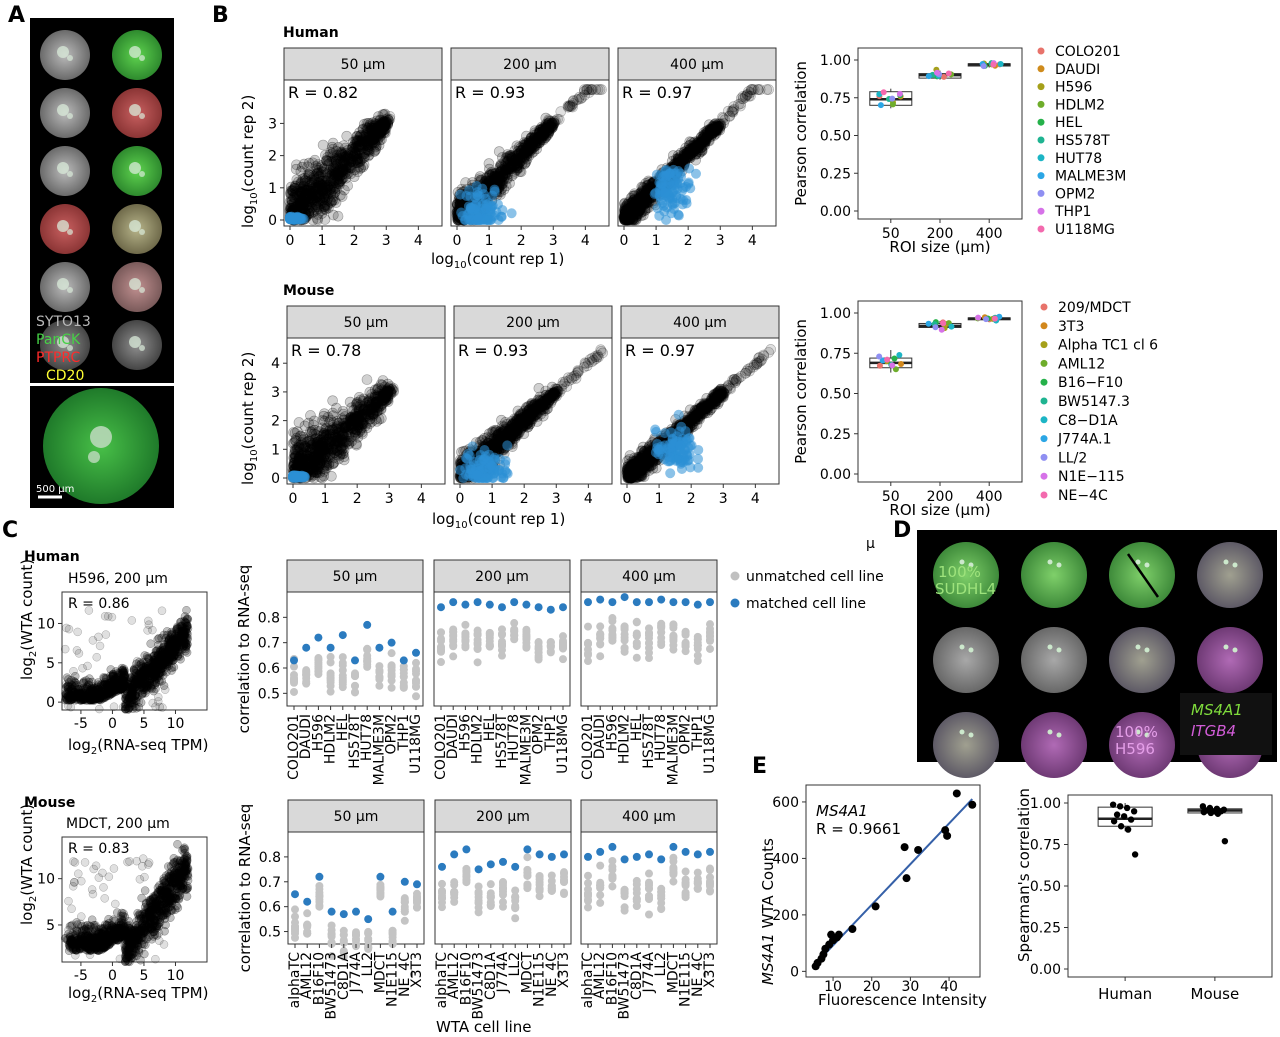 This screenshot has height=1037, width=1280. What do you see at coordinates (55, 489) in the screenshot?
I see `scalebar-label: 500 μm` at bounding box center [55, 489].